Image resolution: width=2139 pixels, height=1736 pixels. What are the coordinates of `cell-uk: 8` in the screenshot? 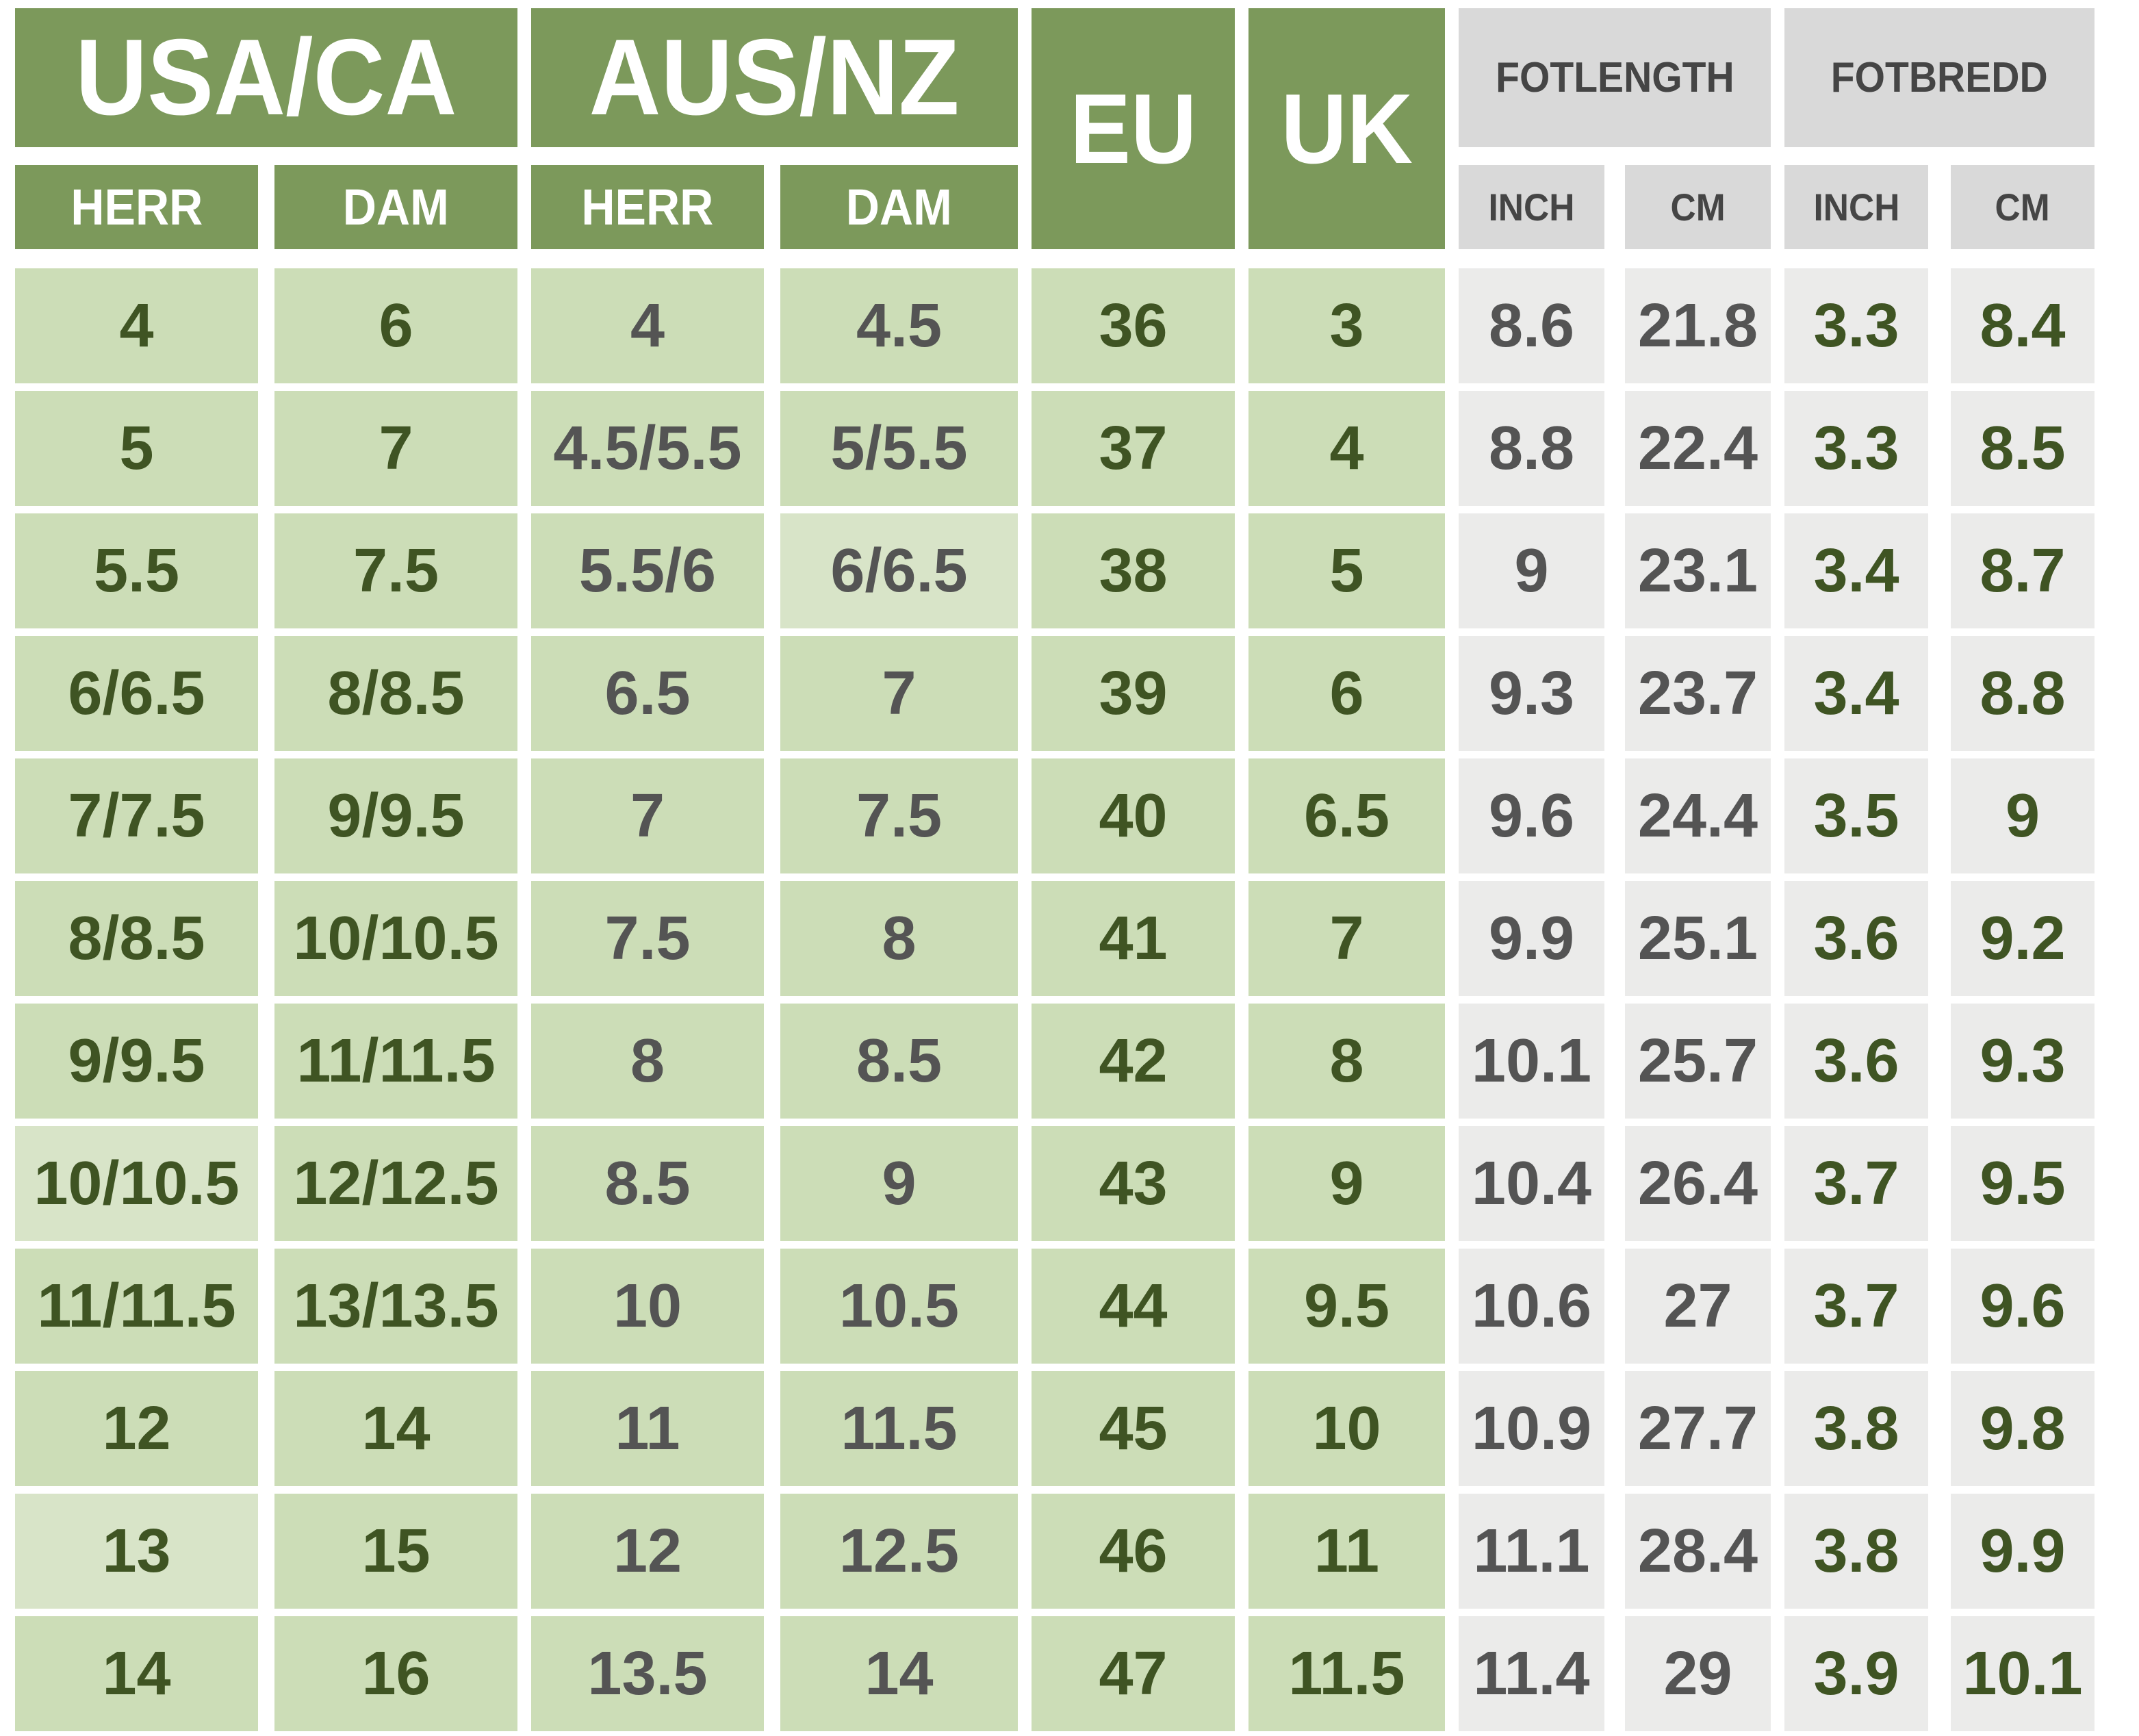 It's located at (1346, 1061).